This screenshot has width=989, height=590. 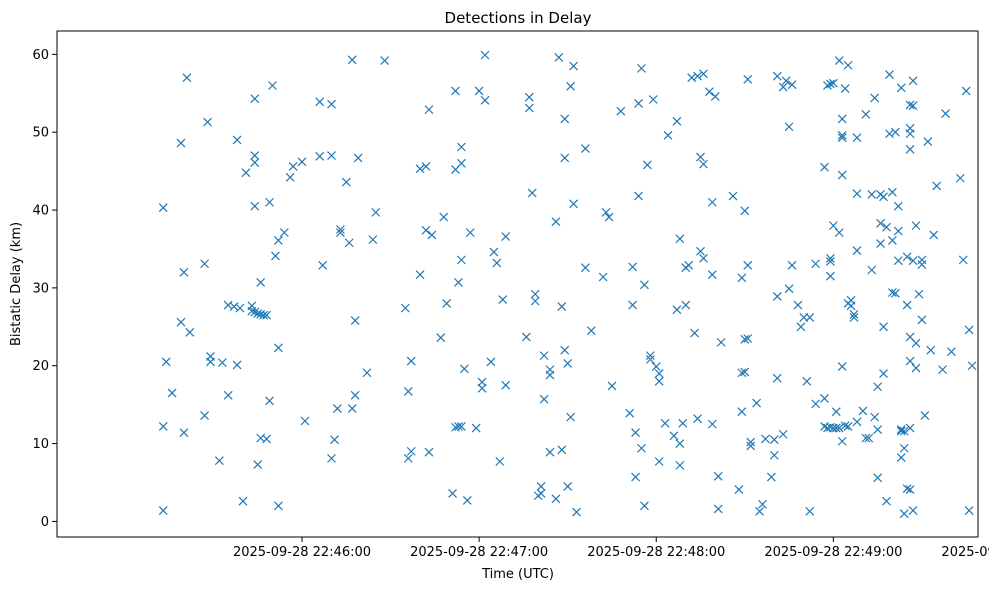 I want to click on chart-title: Detections in Delay, so click(x=518, y=18).